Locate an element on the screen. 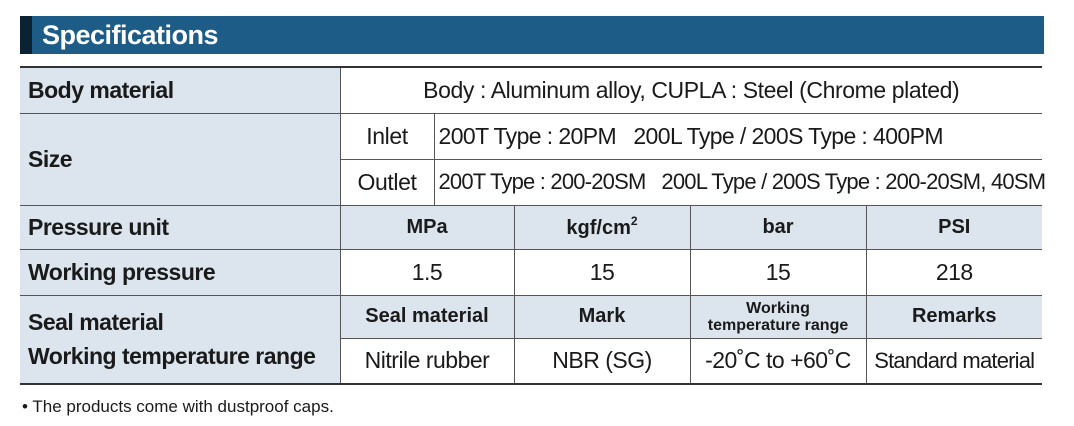  row-working-pressure: Working pressure 1.5 15 15 218 is located at coordinates (531, 272).